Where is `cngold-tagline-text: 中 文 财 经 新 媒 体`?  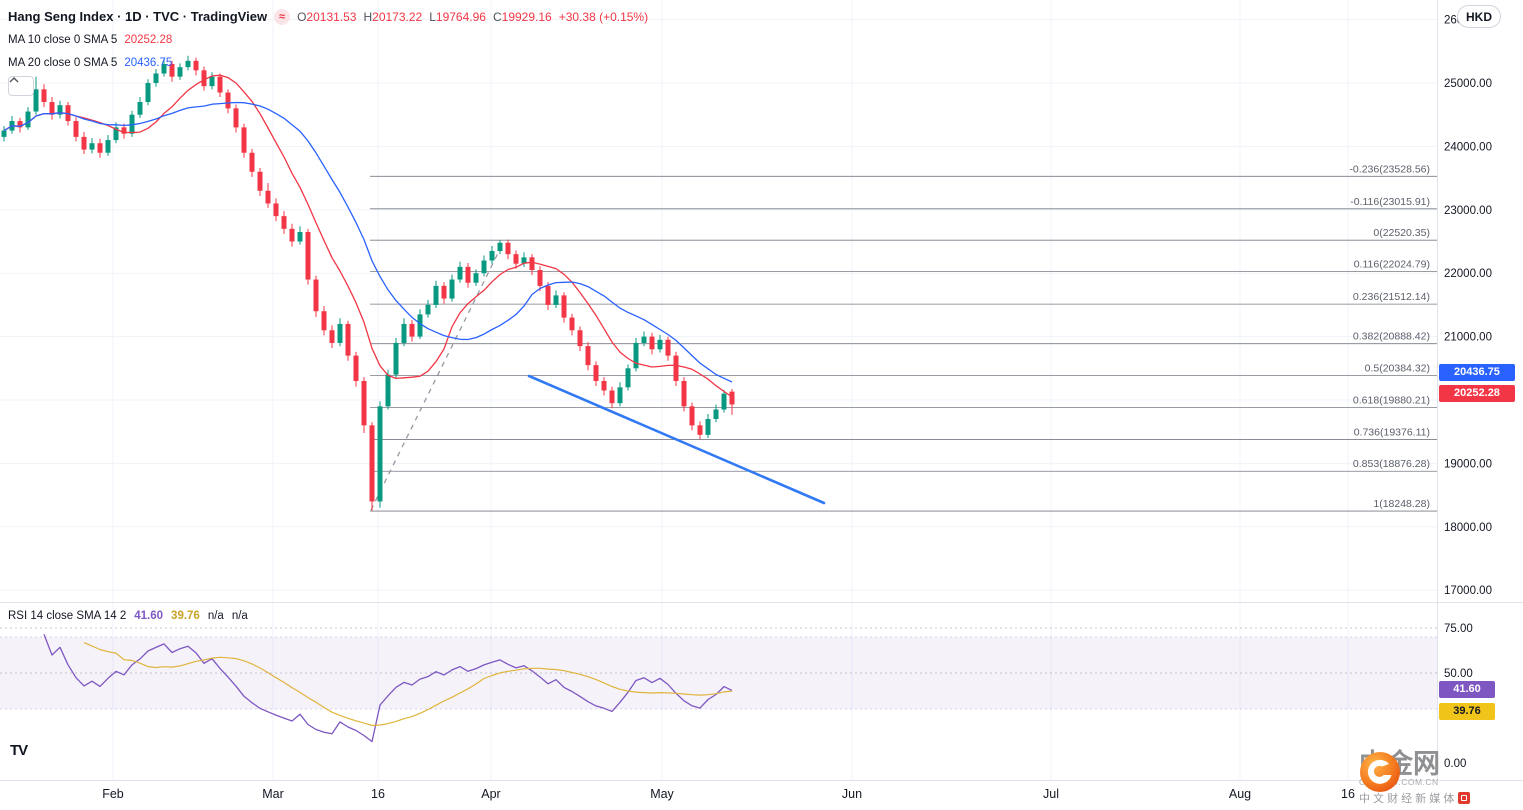 cngold-tagline-text: 中 文 财 经 新 媒 体 is located at coordinates (1407, 799).